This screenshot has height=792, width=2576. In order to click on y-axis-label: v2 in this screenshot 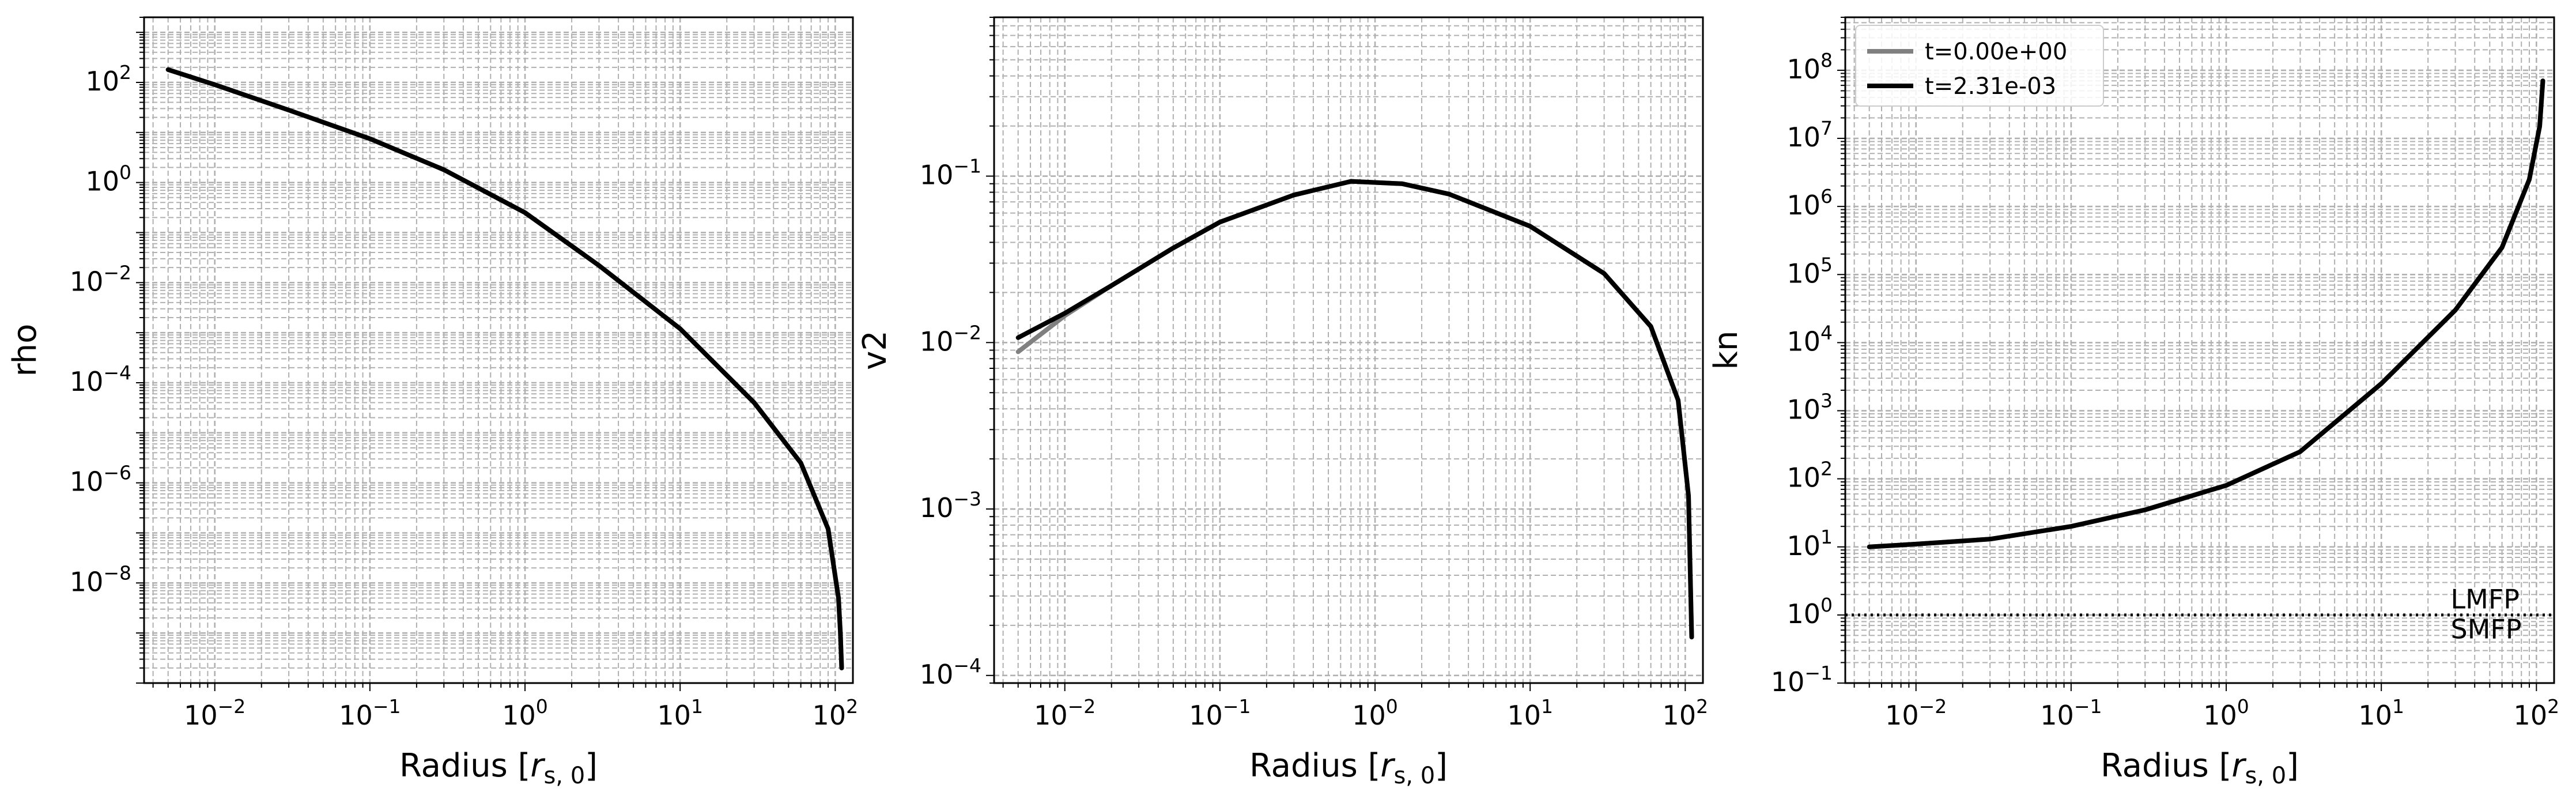, I will do `click(875, 350)`.